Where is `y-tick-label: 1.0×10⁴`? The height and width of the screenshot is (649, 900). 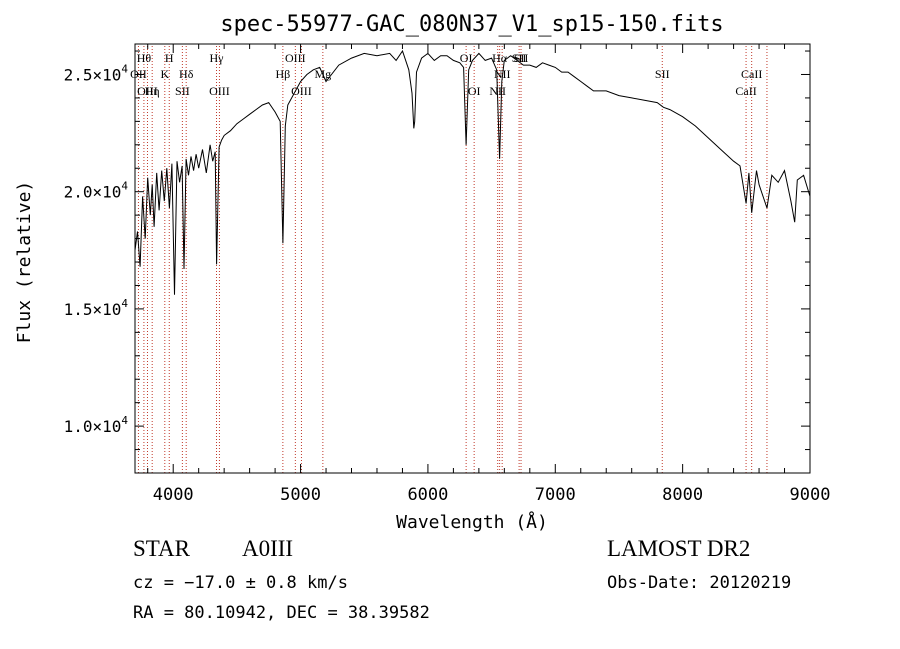 y-tick-label: 1.0×10⁴ is located at coordinates (96, 425).